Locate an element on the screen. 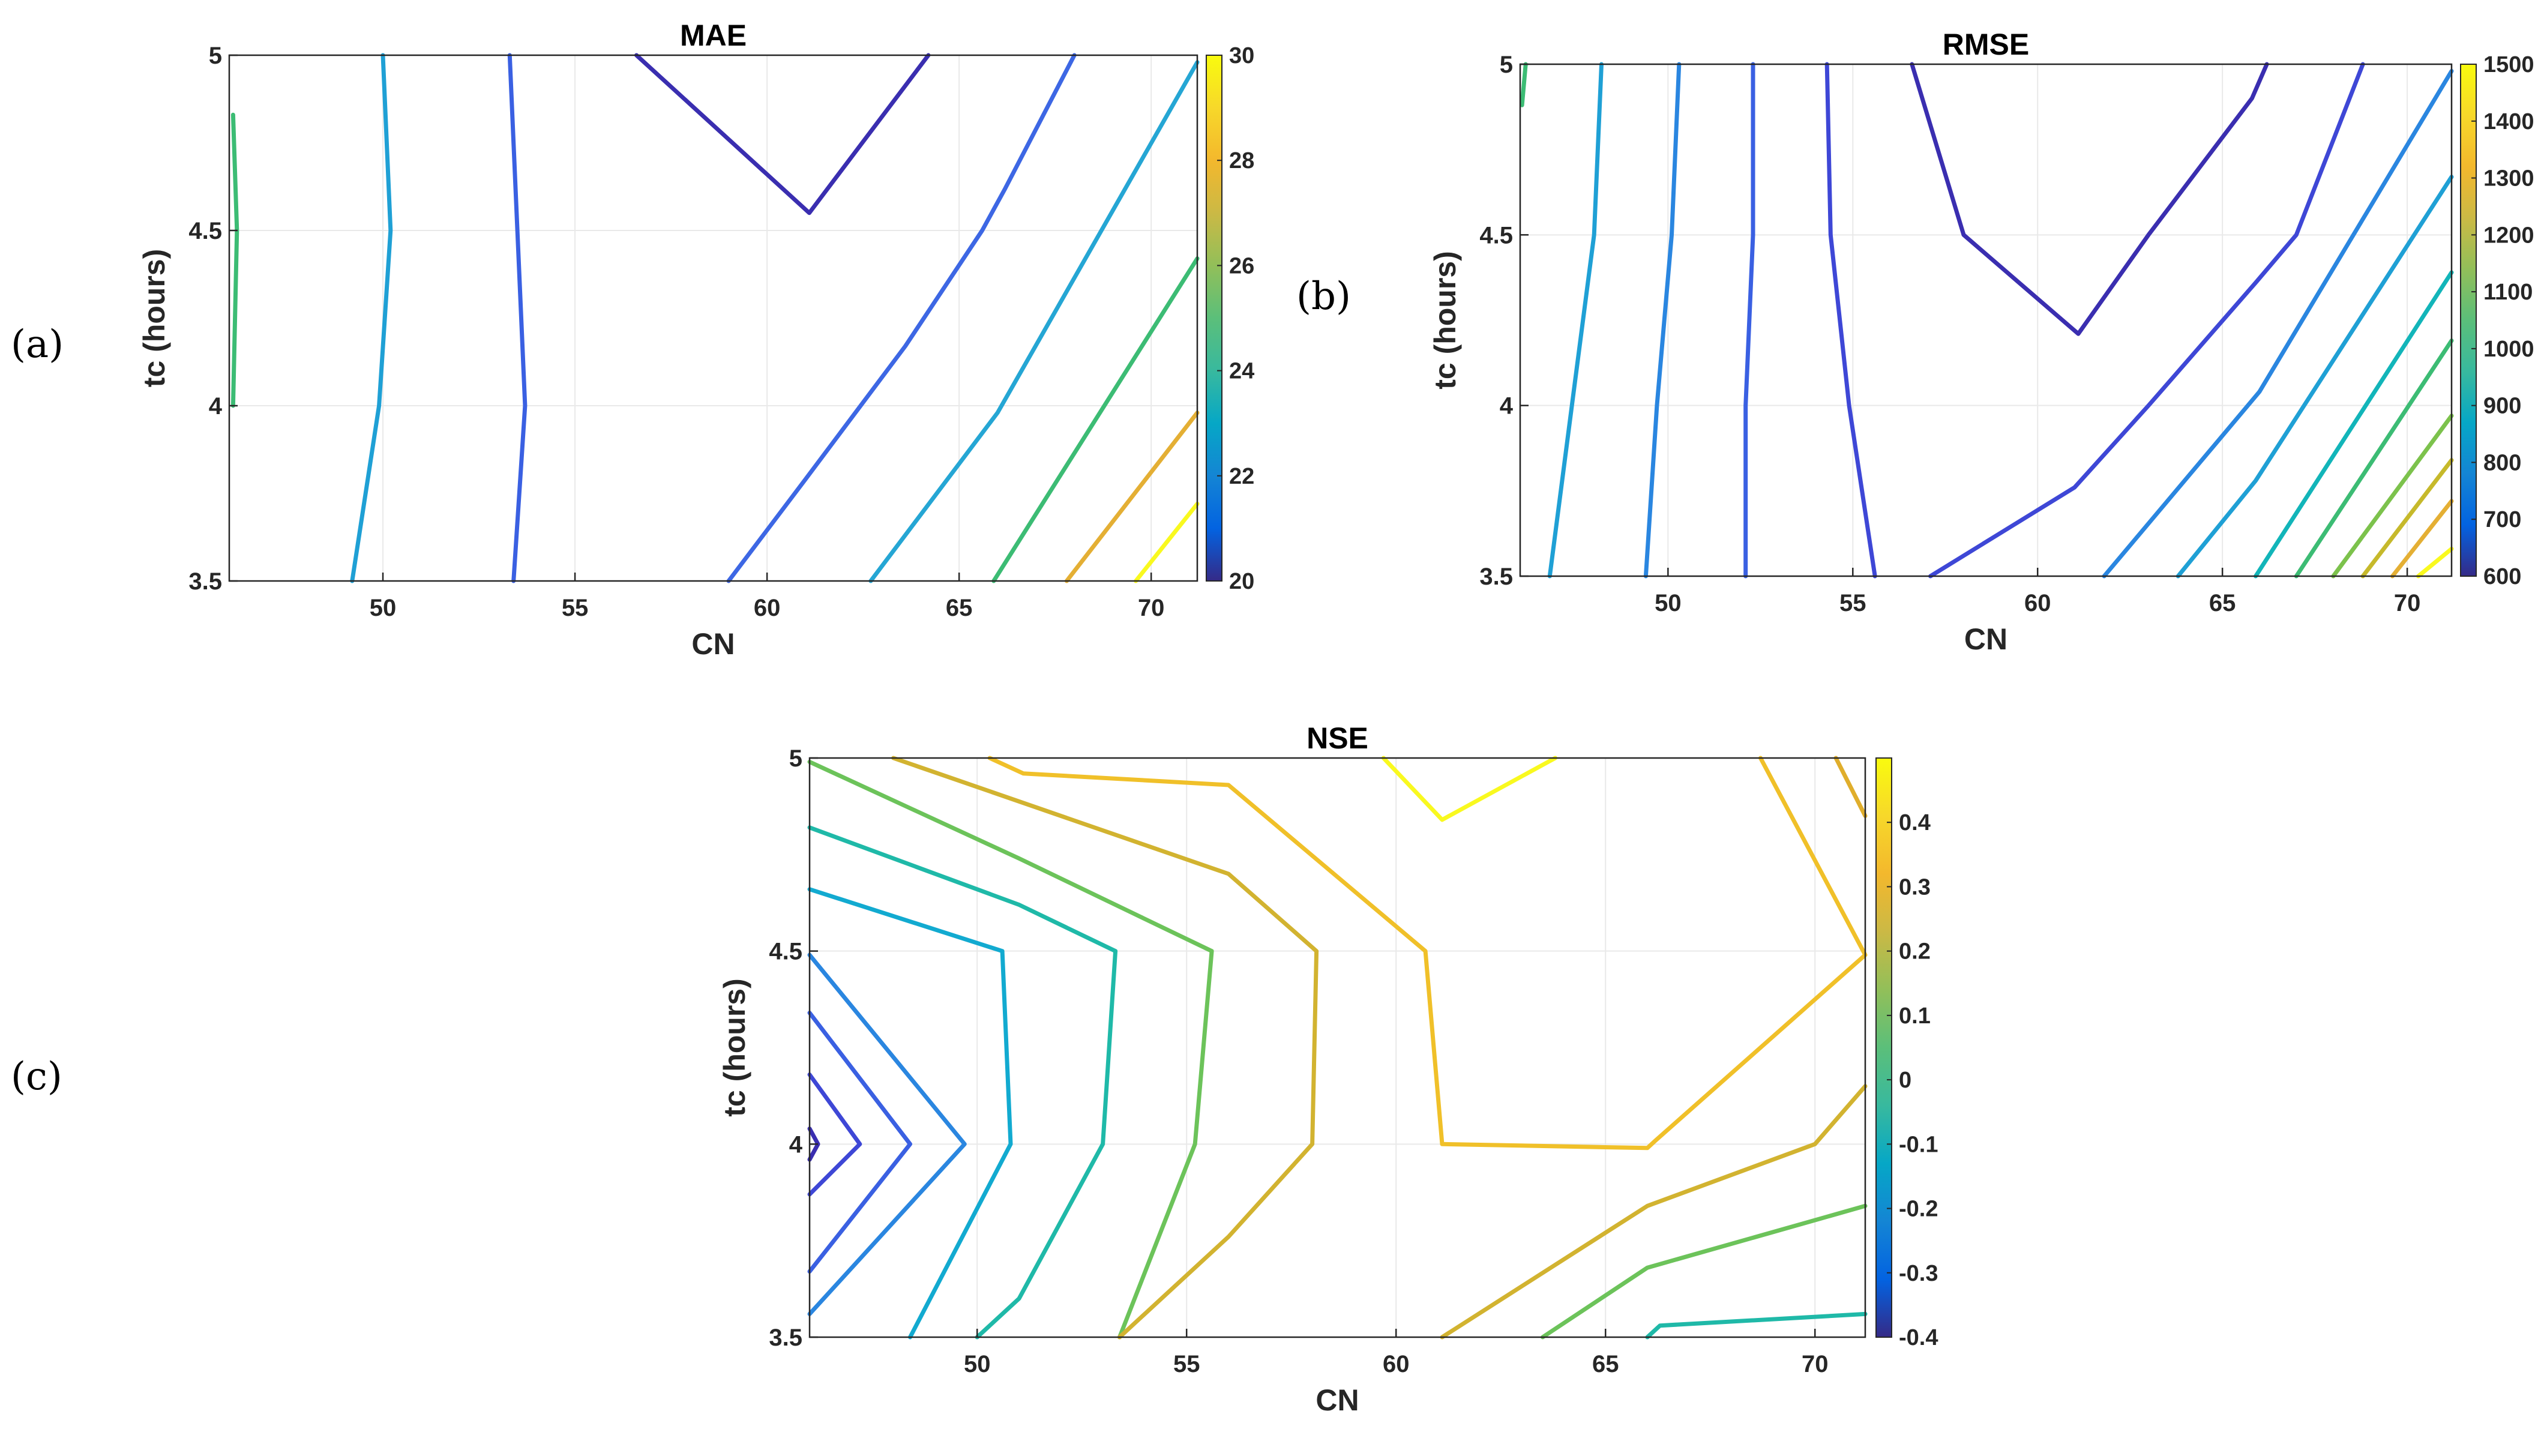 The height and width of the screenshot is (1456, 2547). panel-label-b: (b) is located at coordinates (1323, 296).